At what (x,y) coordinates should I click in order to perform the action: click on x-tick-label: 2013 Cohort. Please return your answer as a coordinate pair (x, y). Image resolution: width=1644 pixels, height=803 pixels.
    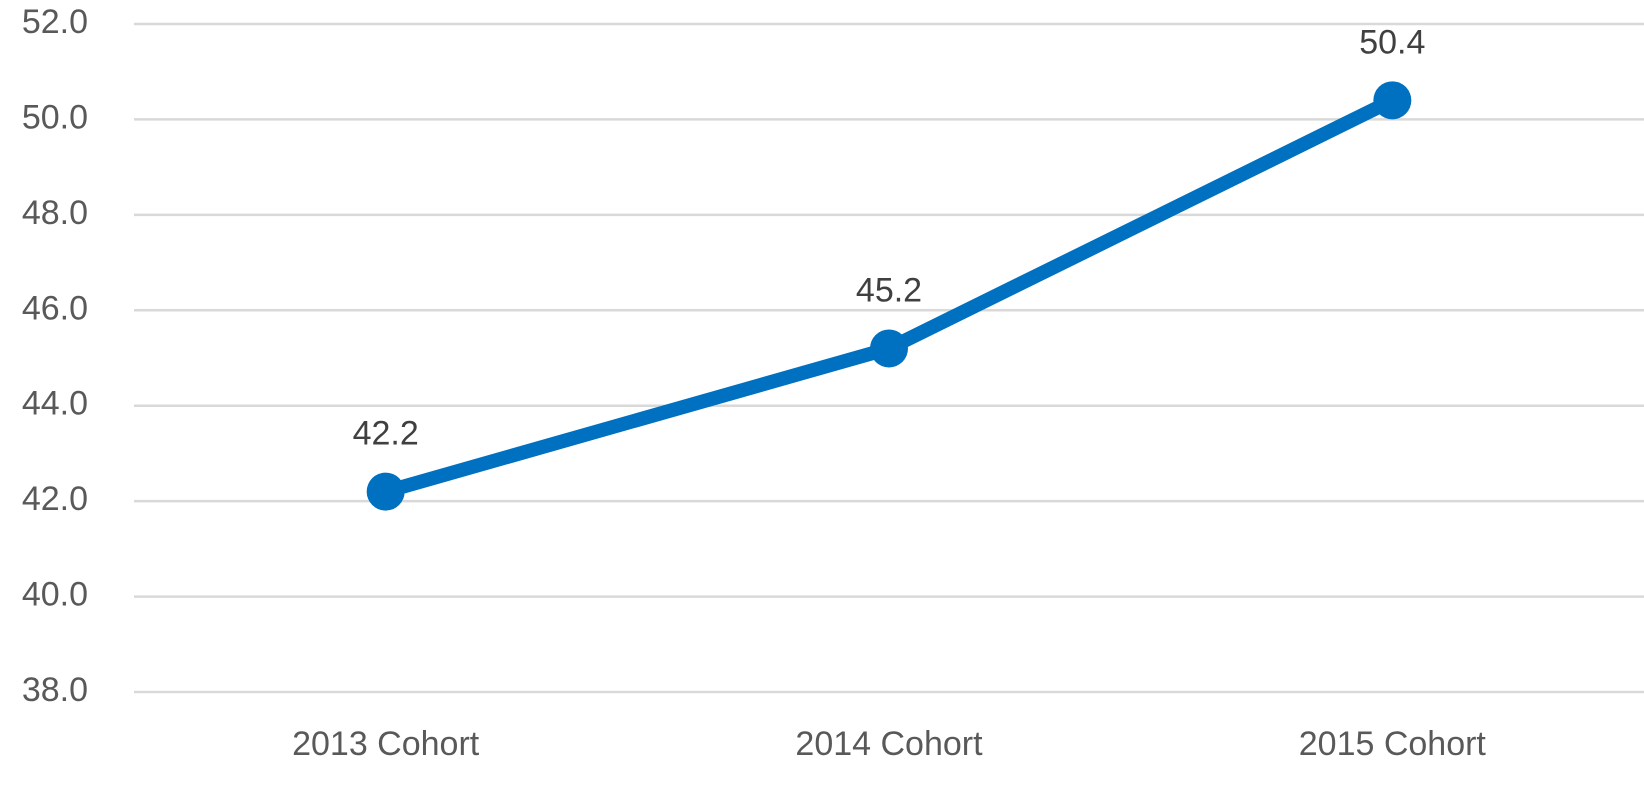
    Looking at the image, I should click on (386, 744).